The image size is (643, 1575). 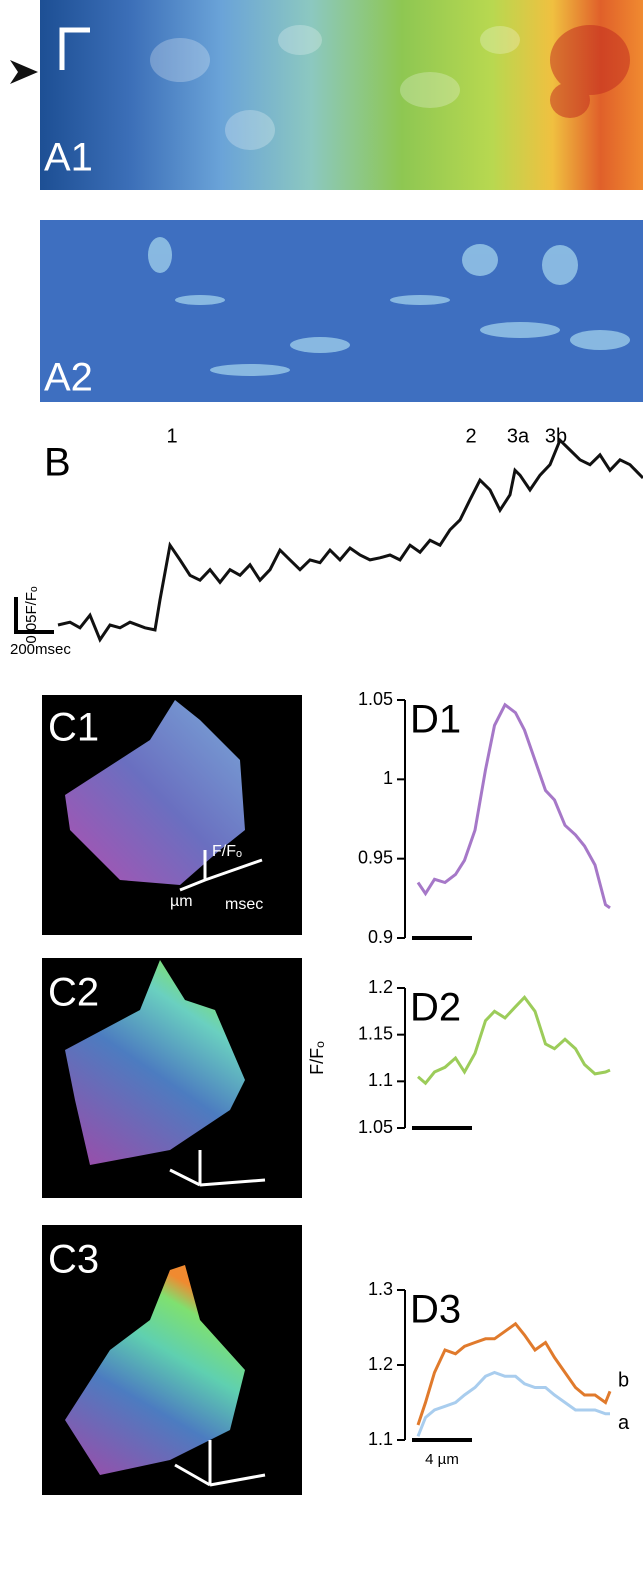 I want to click on event-label: 3a, so click(x=518, y=436).